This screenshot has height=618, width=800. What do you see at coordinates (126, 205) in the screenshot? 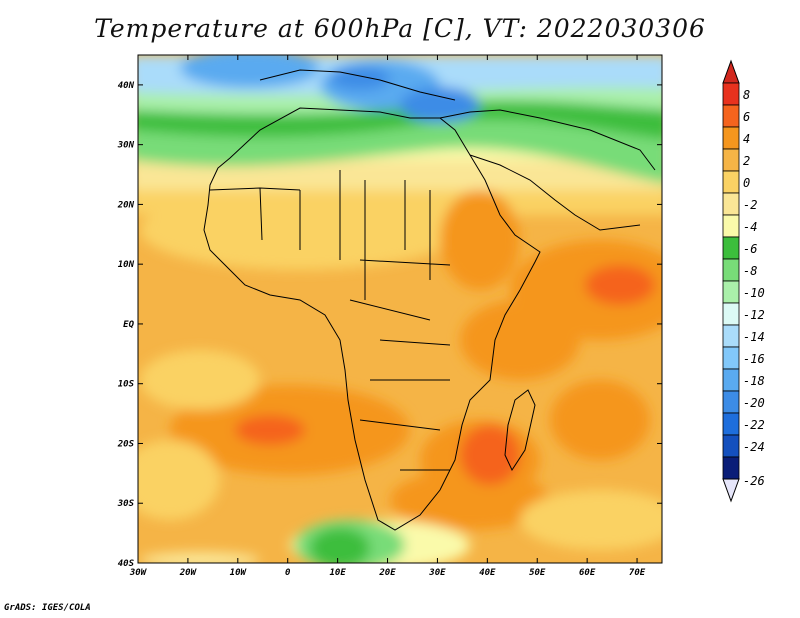
I see `y-tick-label: 20N` at bounding box center [126, 205].